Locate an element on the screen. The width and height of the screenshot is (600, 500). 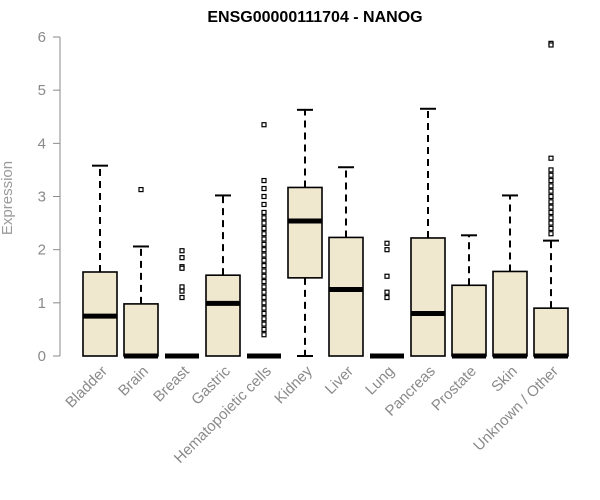
box-hematopoietic-cells is located at coordinates (264, 240).